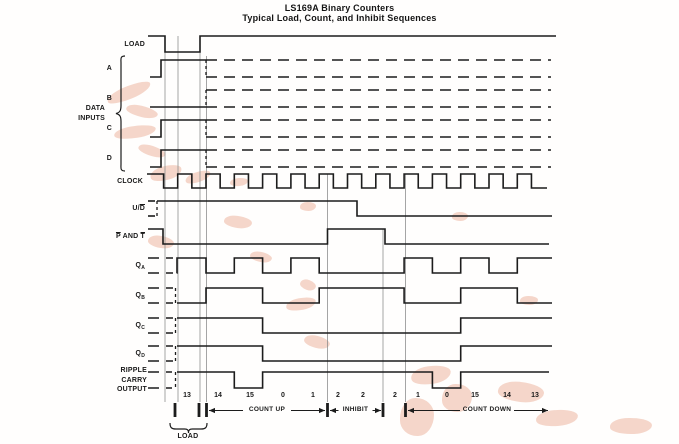 The height and width of the screenshot is (444, 679). I want to click on signal-label-c: C, so click(109, 128).